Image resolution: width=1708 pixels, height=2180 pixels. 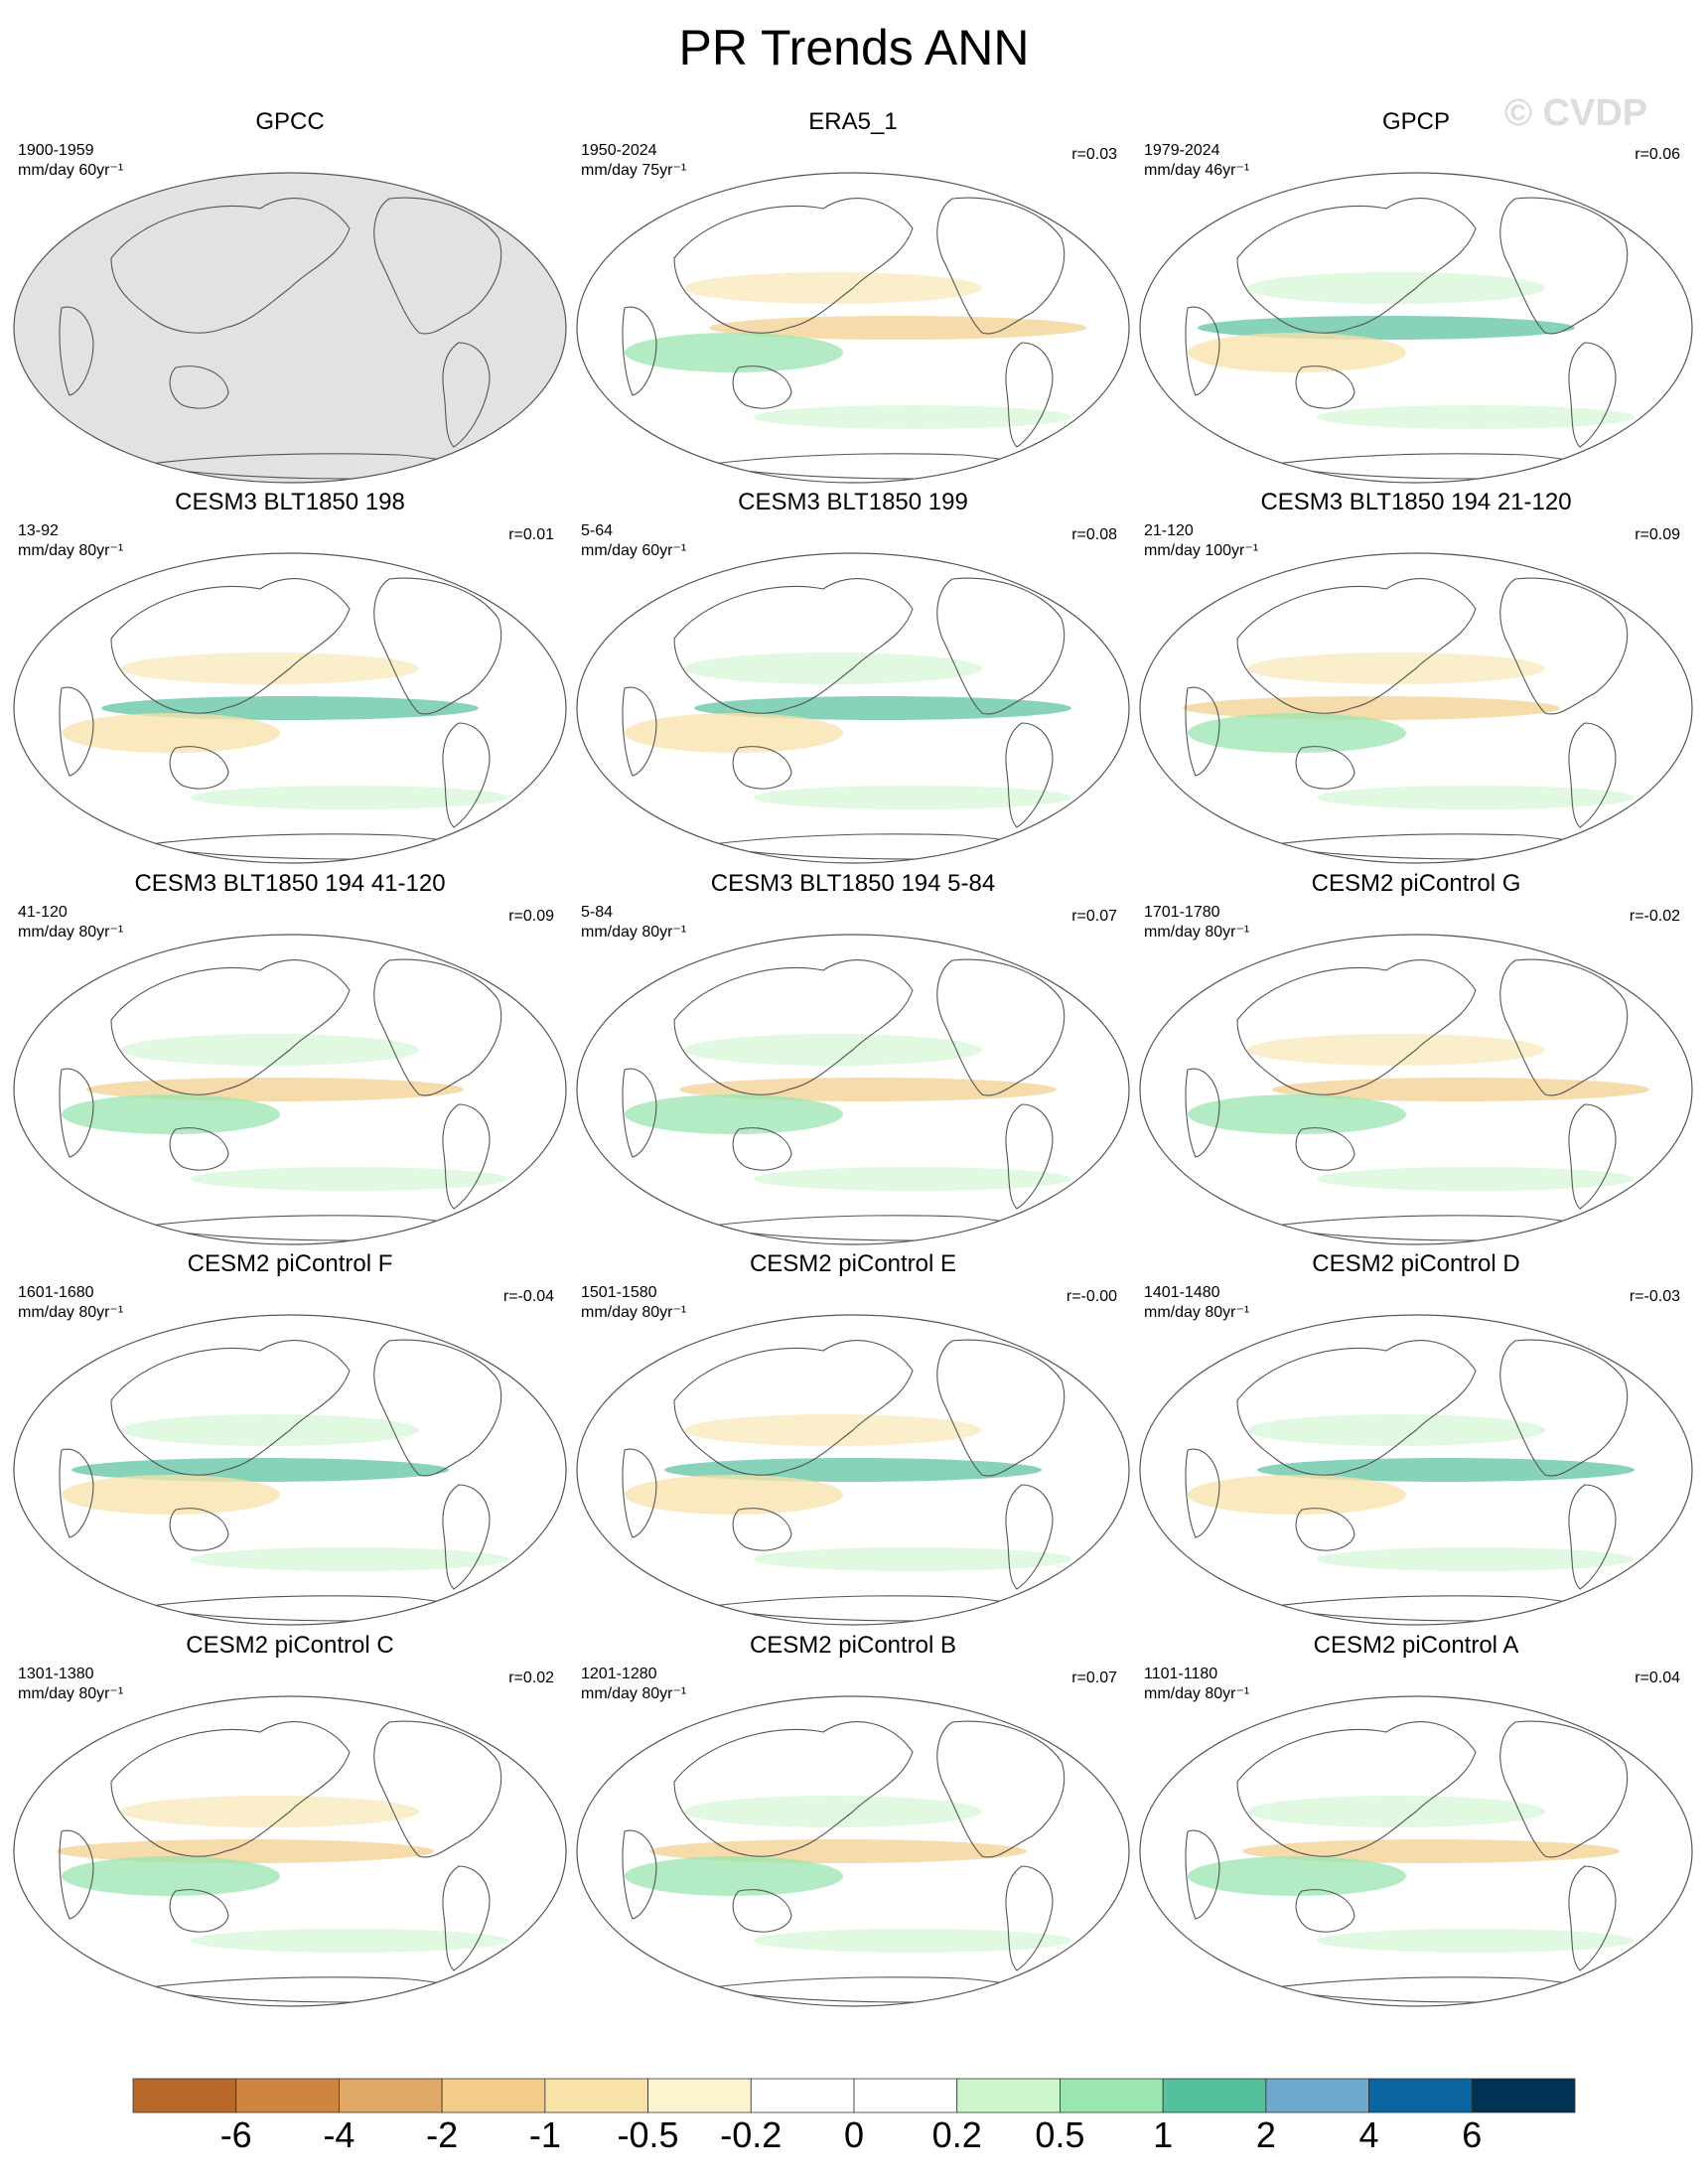 What do you see at coordinates (619, 1292) in the screenshot?
I see `panel-years: 1501-1580` at bounding box center [619, 1292].